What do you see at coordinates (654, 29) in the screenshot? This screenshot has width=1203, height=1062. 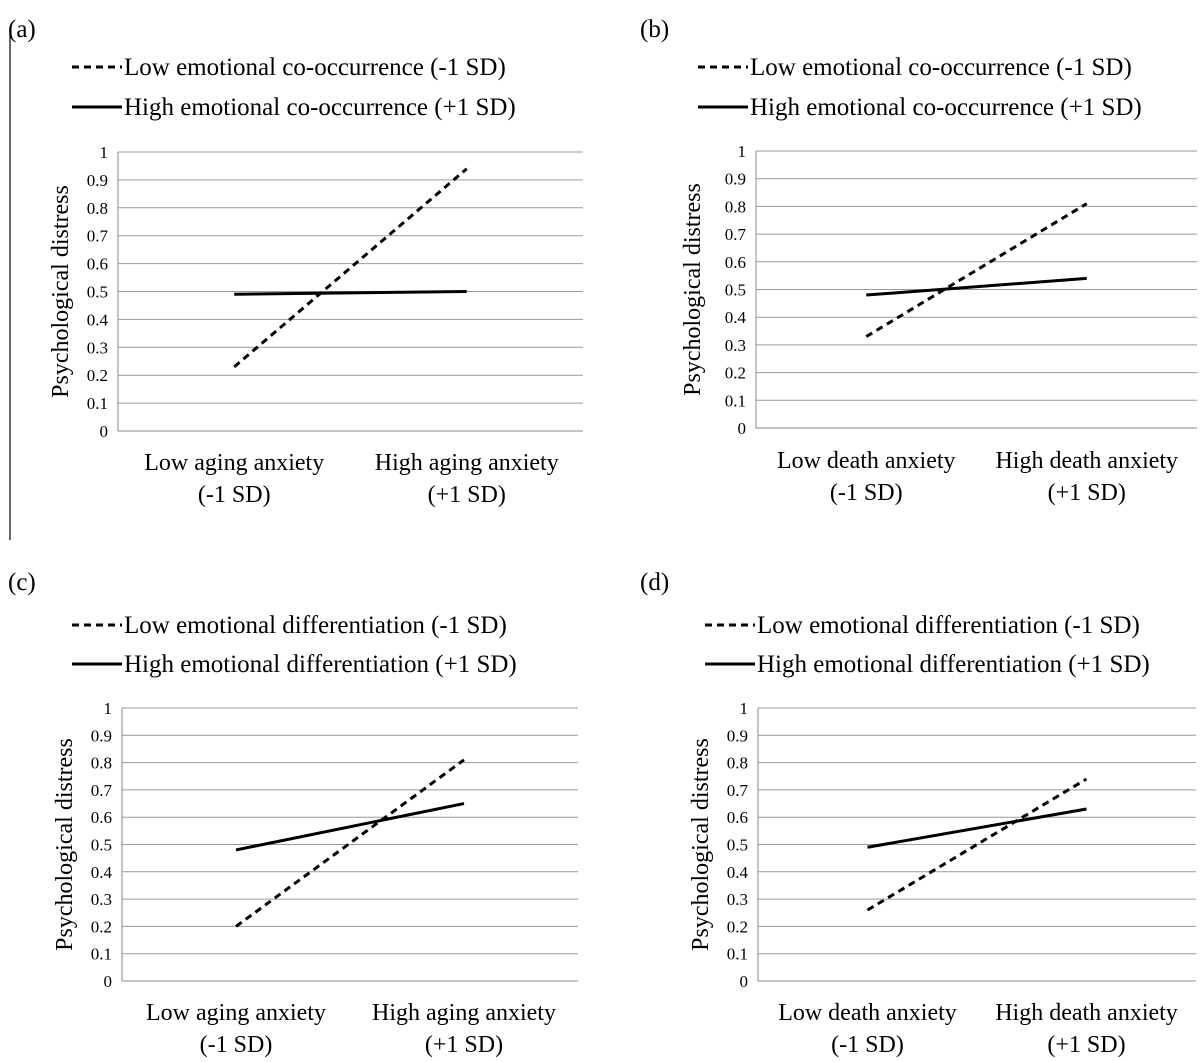 I see `panel-label: (b)` at bounding box center [654, 29].